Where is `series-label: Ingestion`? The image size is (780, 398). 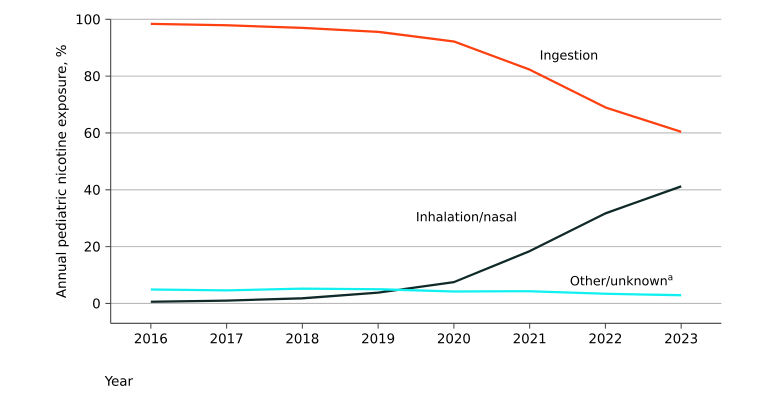
series-label: Ingestion is located at coordinates (569, 56).